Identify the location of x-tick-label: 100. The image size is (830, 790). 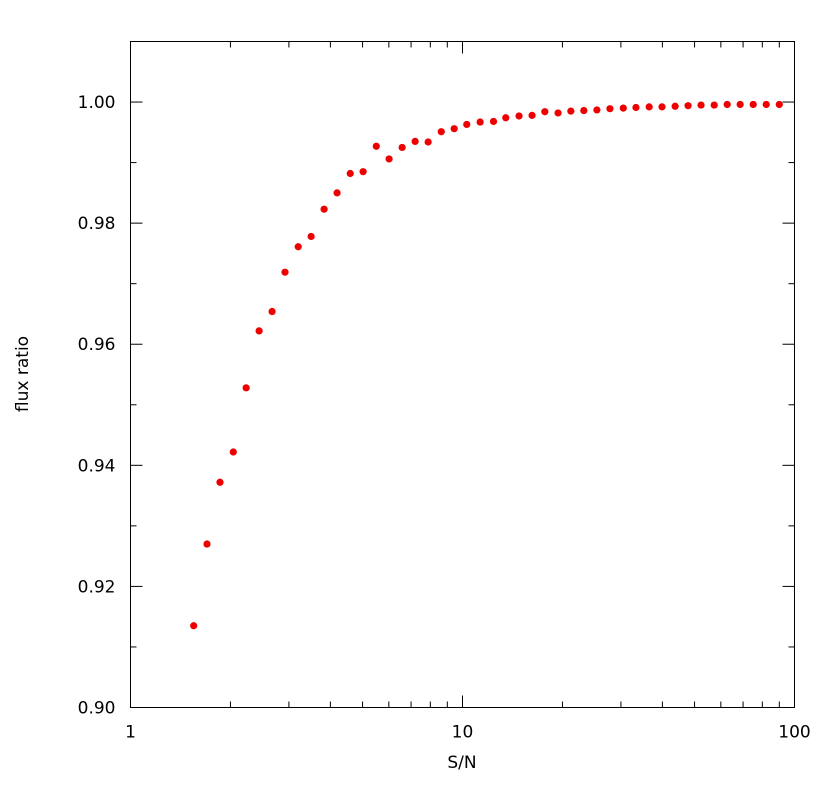
(794, 733).